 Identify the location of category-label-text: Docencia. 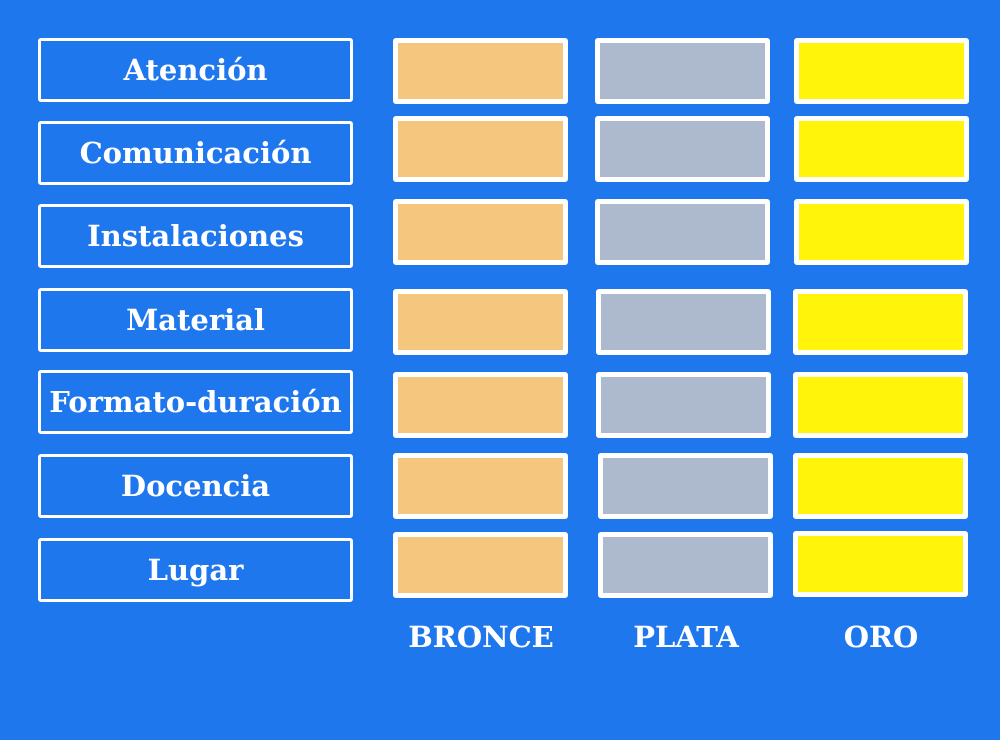
(195, 486).